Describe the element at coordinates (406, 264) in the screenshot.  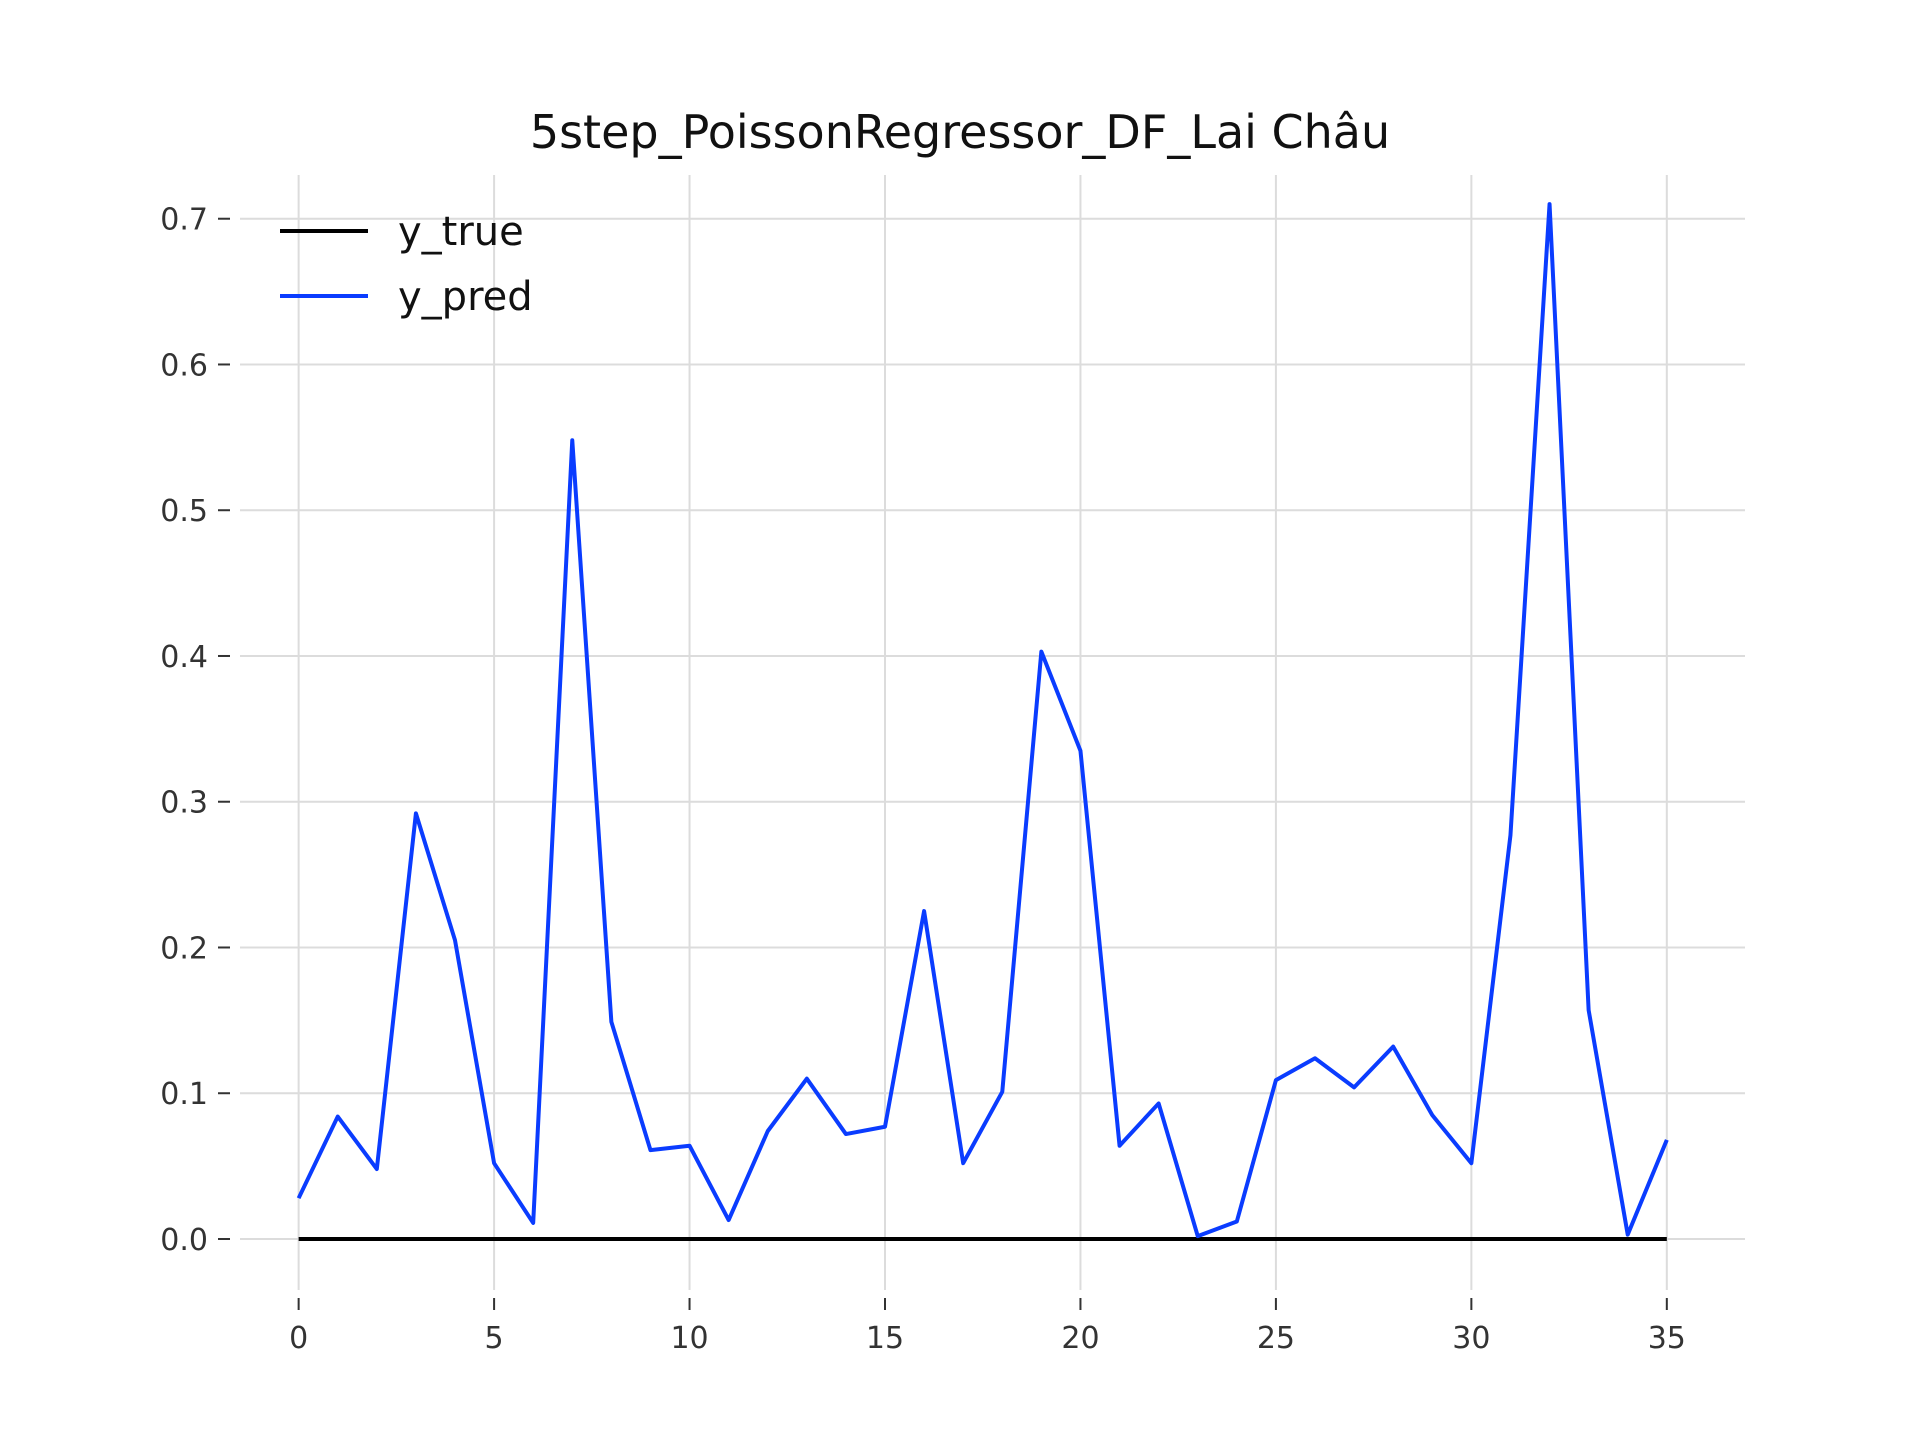
I see `legend: y_true y_pred` at that location.